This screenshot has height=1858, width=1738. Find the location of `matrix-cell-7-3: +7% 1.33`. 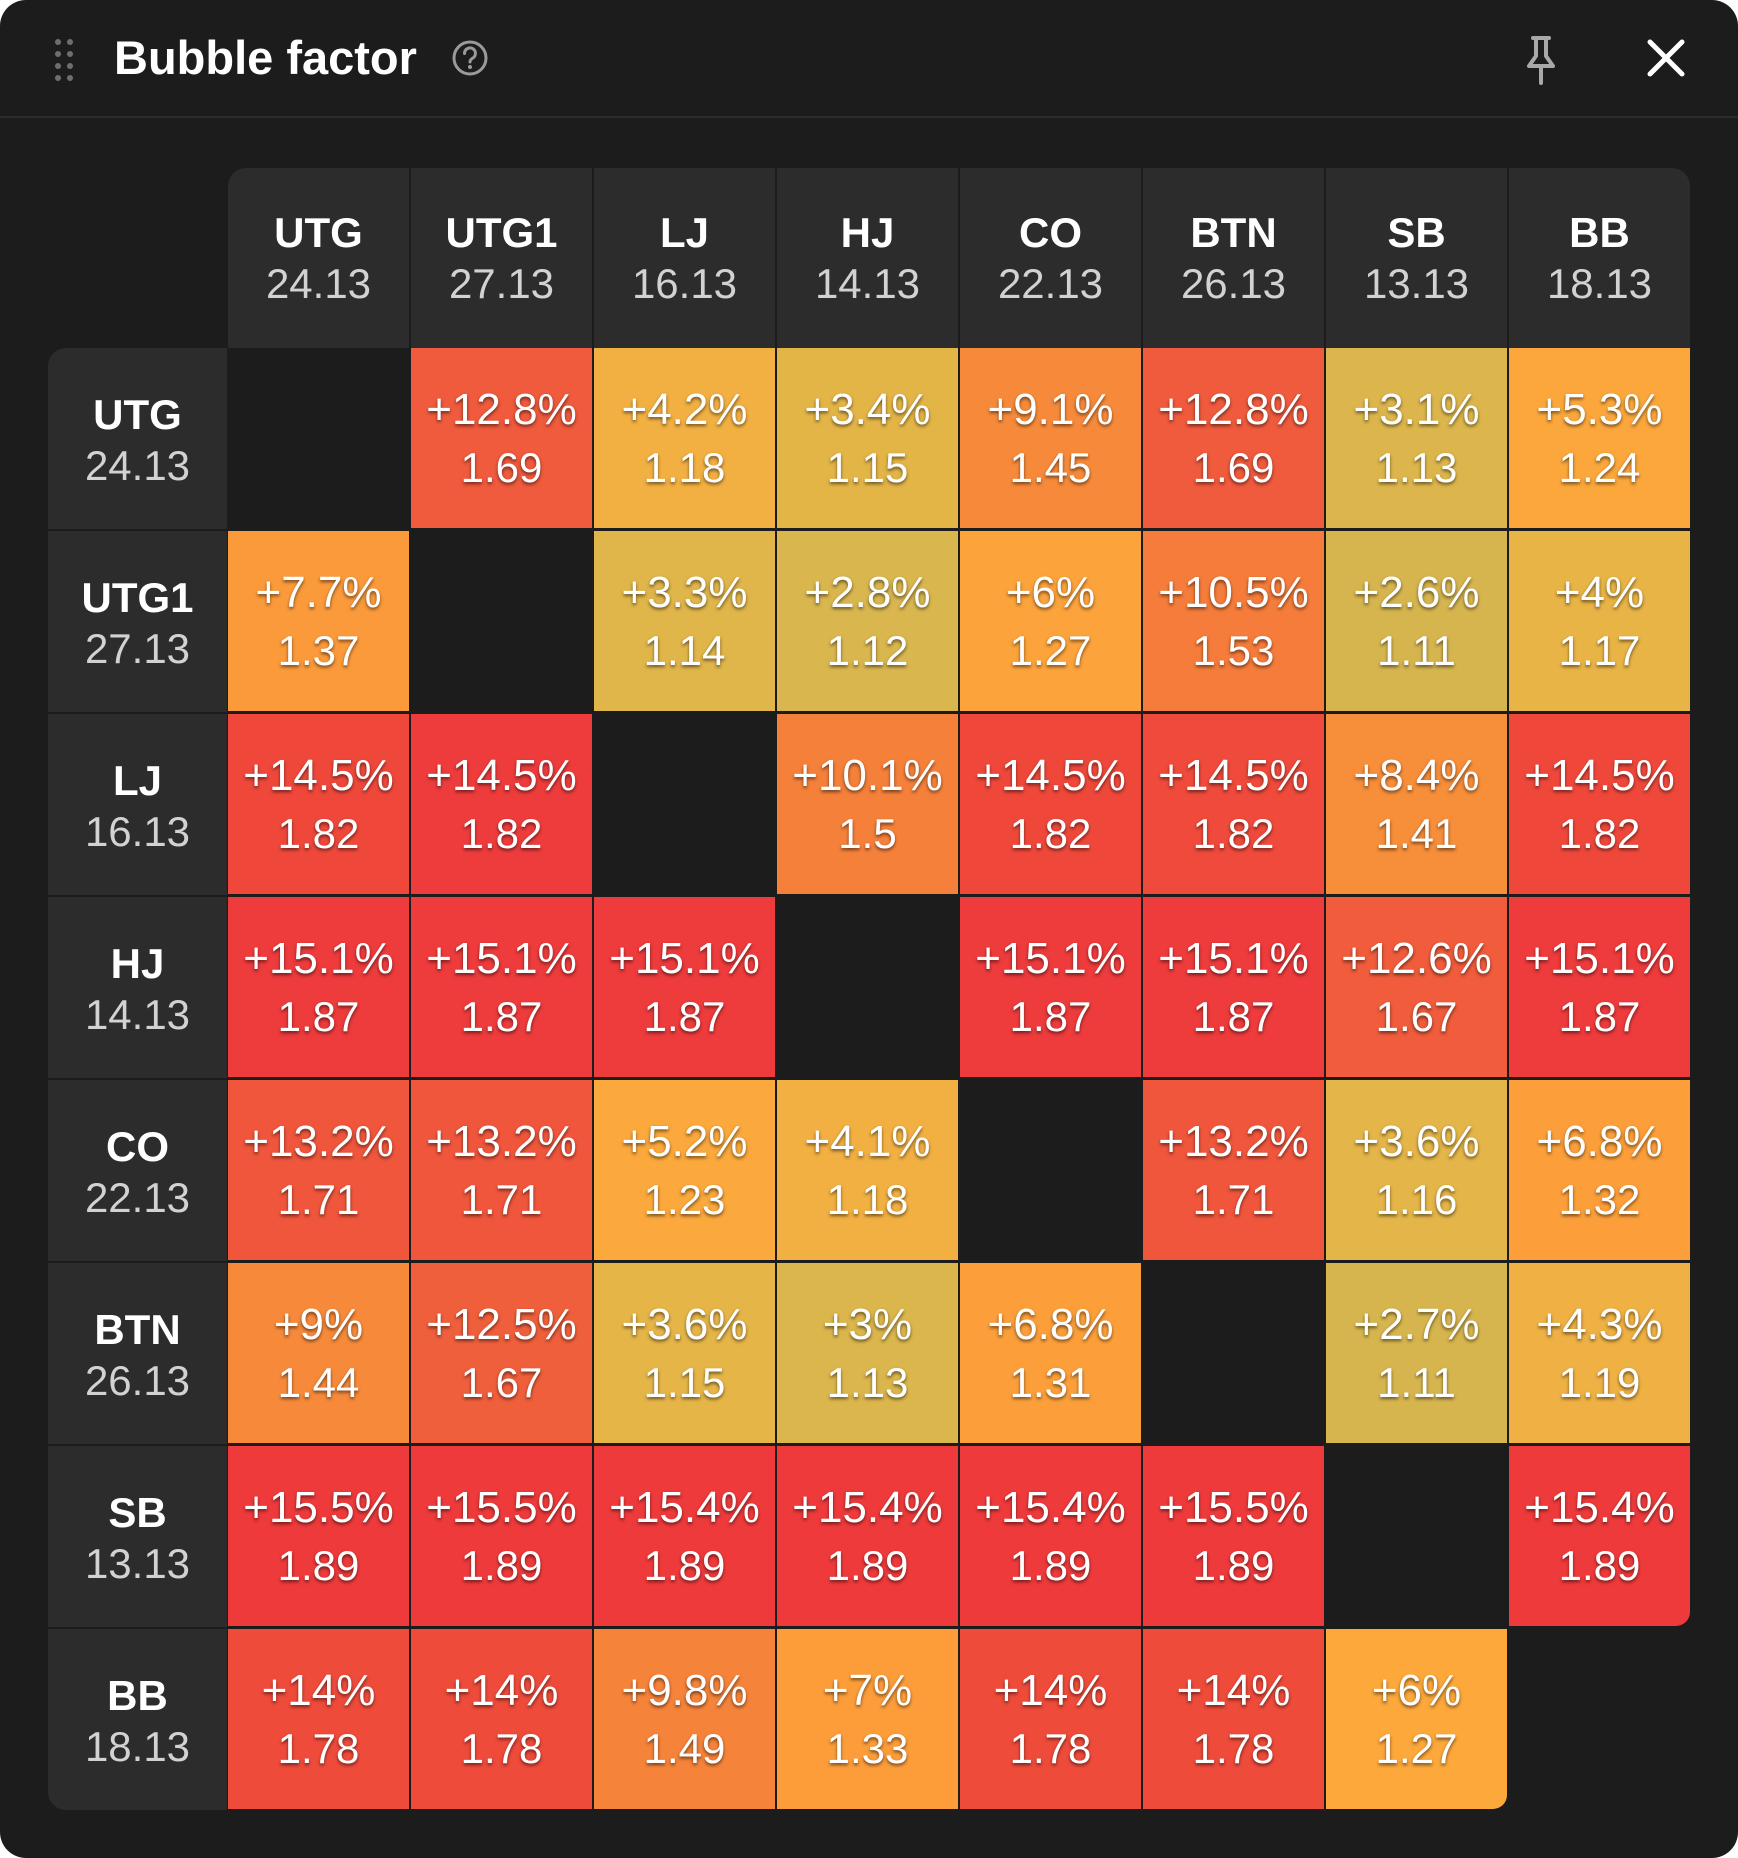

matrix-cell-7-3: +7% 1.33 is located at coordinates (867, 1719).